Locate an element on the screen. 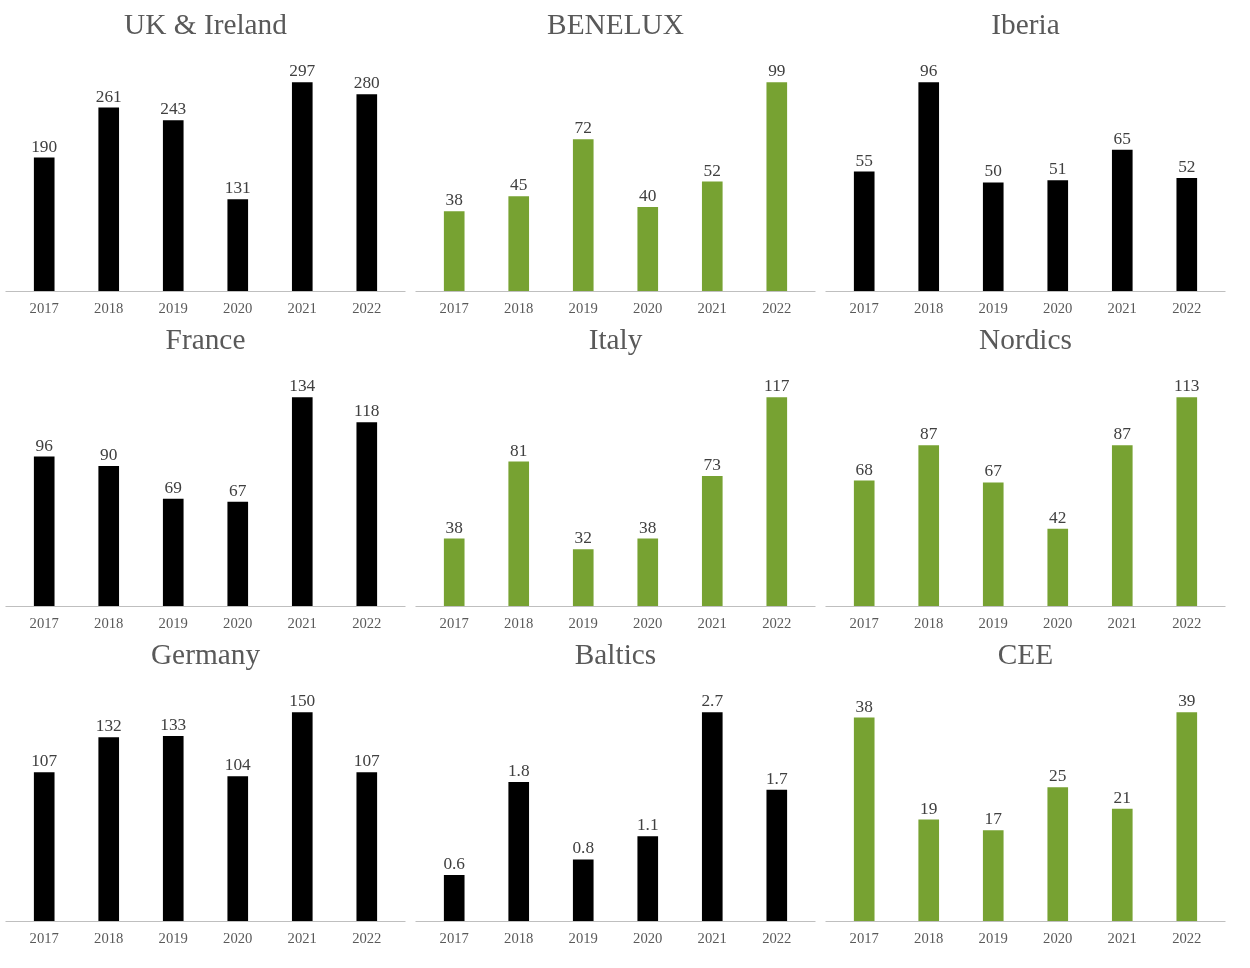  data-label: 17 is located at coordinates (993, 819).